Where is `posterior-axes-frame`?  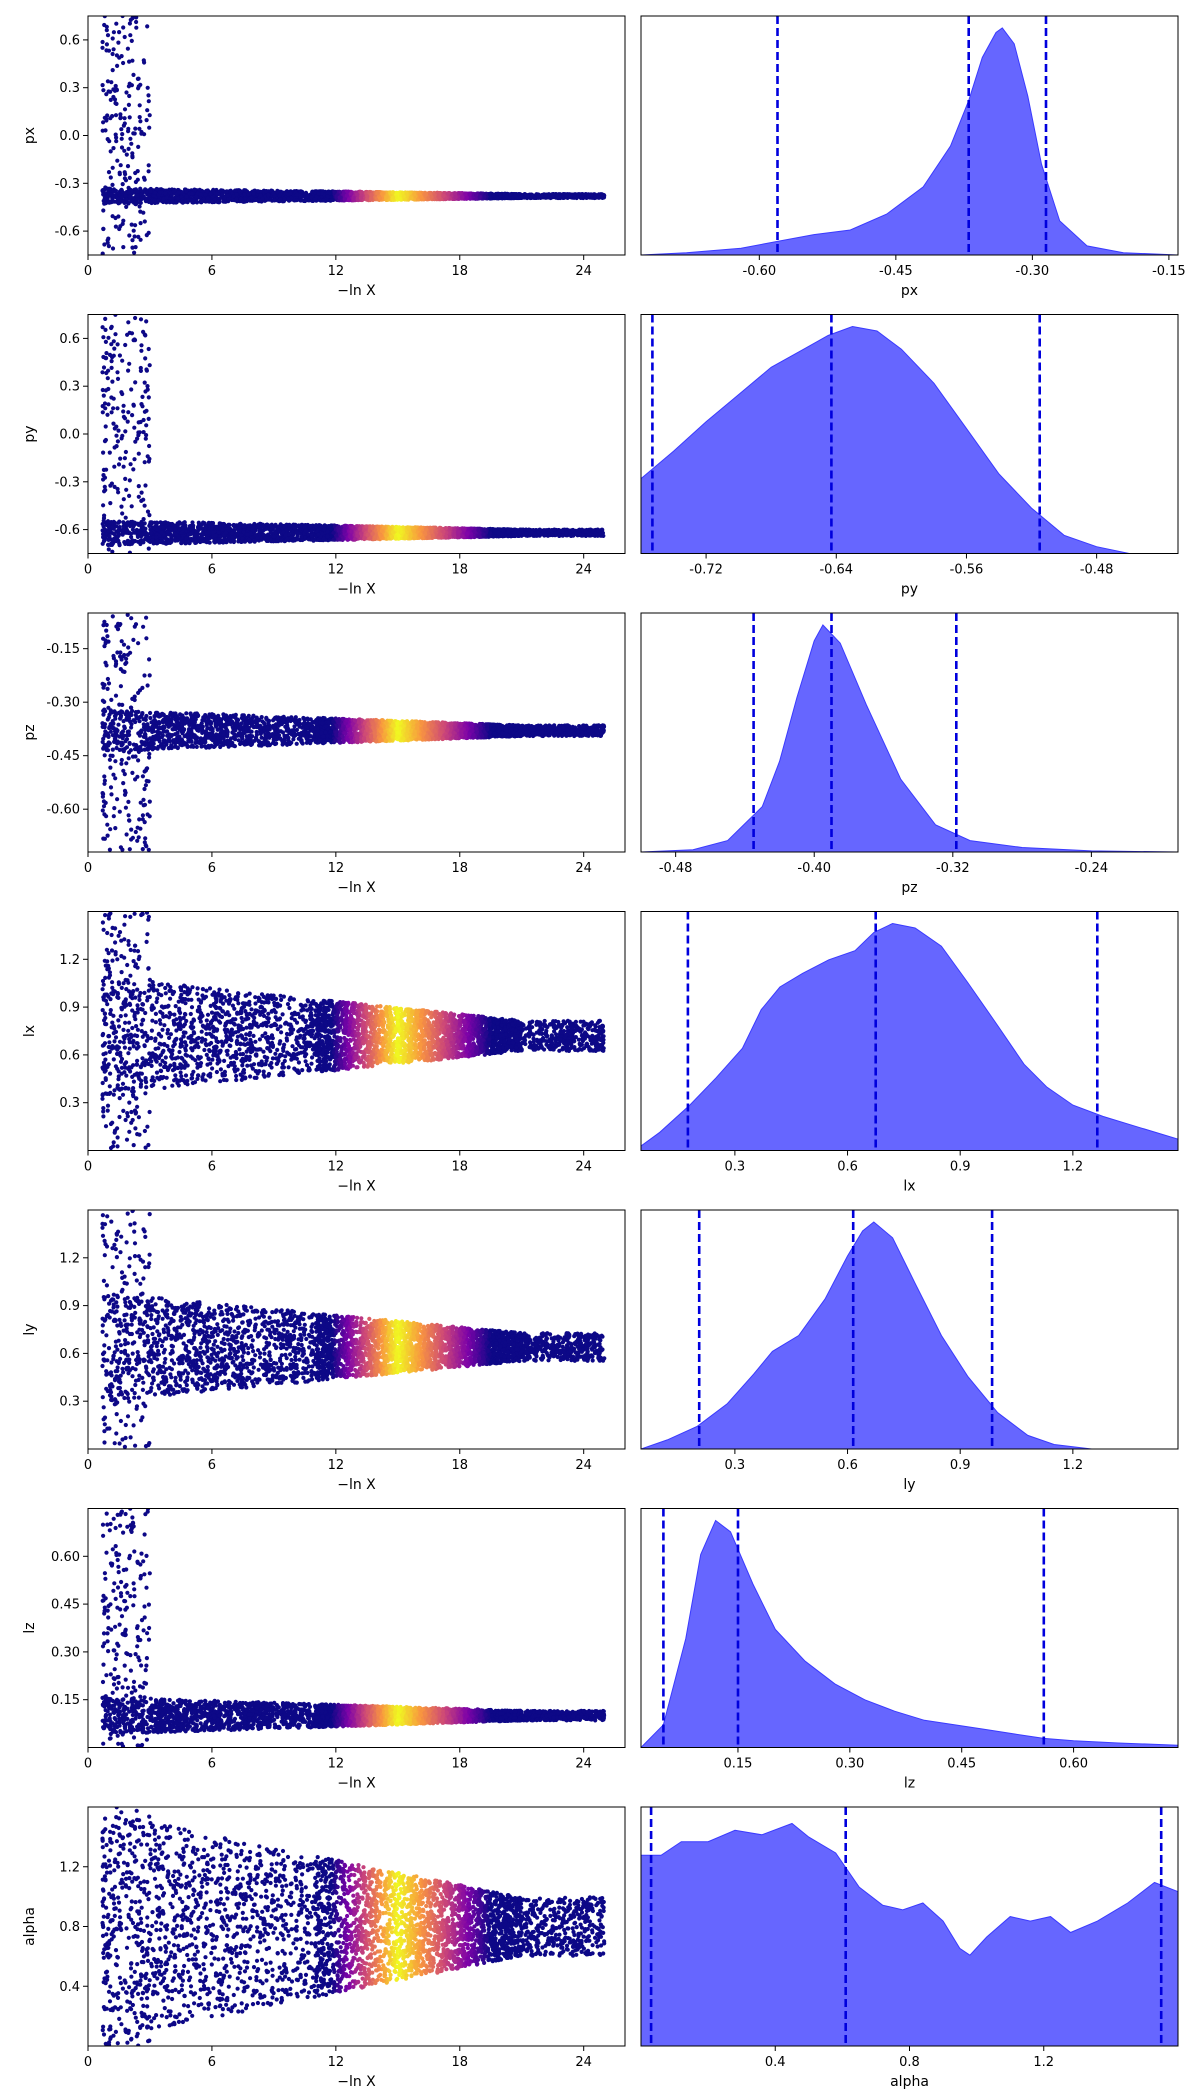
posterior-axes-frame is located at coordinates (909, 135).